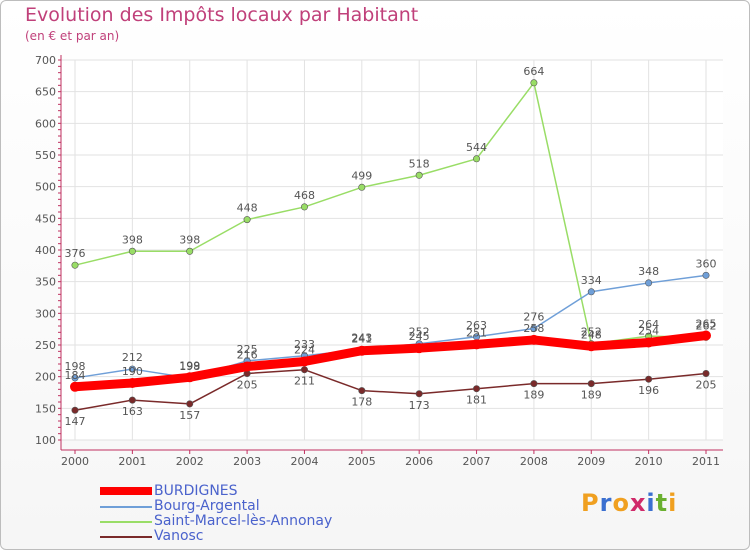 The height and width of the screenshot is (550, 750). What do you see at coordinates (648, 330) in the screenshot?
I see `data-label: 254` at bounding box center [648, 330].